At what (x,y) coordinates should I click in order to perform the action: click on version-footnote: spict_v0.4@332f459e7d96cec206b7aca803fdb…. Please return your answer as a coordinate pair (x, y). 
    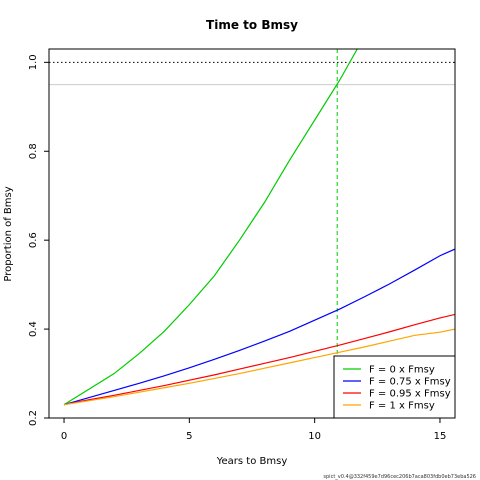
    Looking at the image, I should click on (399, 477).